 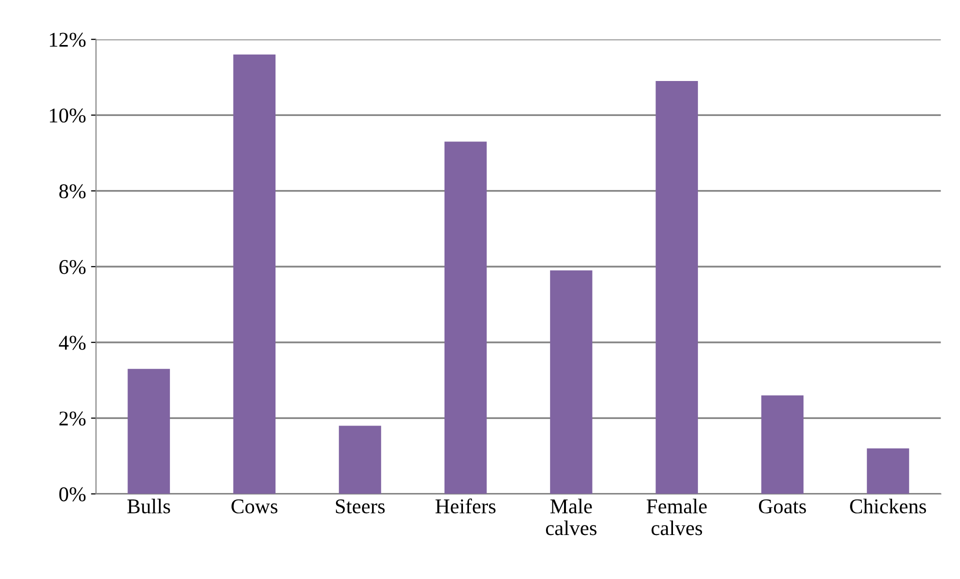 I want to click on y-tick-label: 4%, so click(x=72, y=343).